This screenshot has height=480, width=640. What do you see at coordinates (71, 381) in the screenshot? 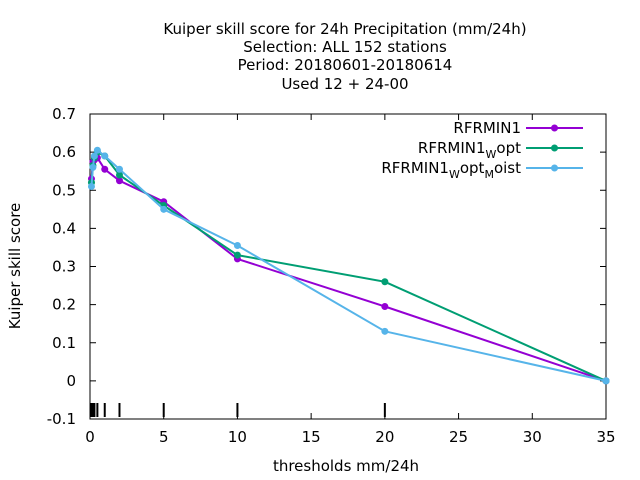
I see `y-tick-label: 0` at bounding box center [71, 381].